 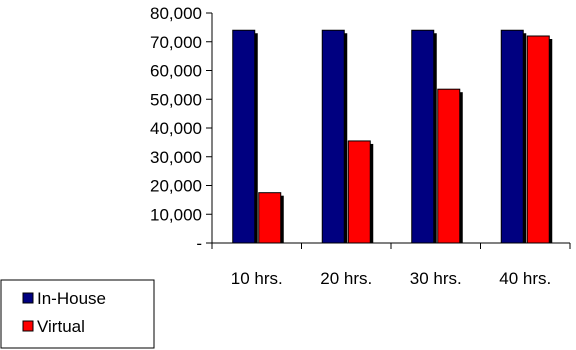 What do you see at coordinates (176, 13) in the screenshot?
I see `y-tick-label: 80,000` at bounding box center [176, 13].